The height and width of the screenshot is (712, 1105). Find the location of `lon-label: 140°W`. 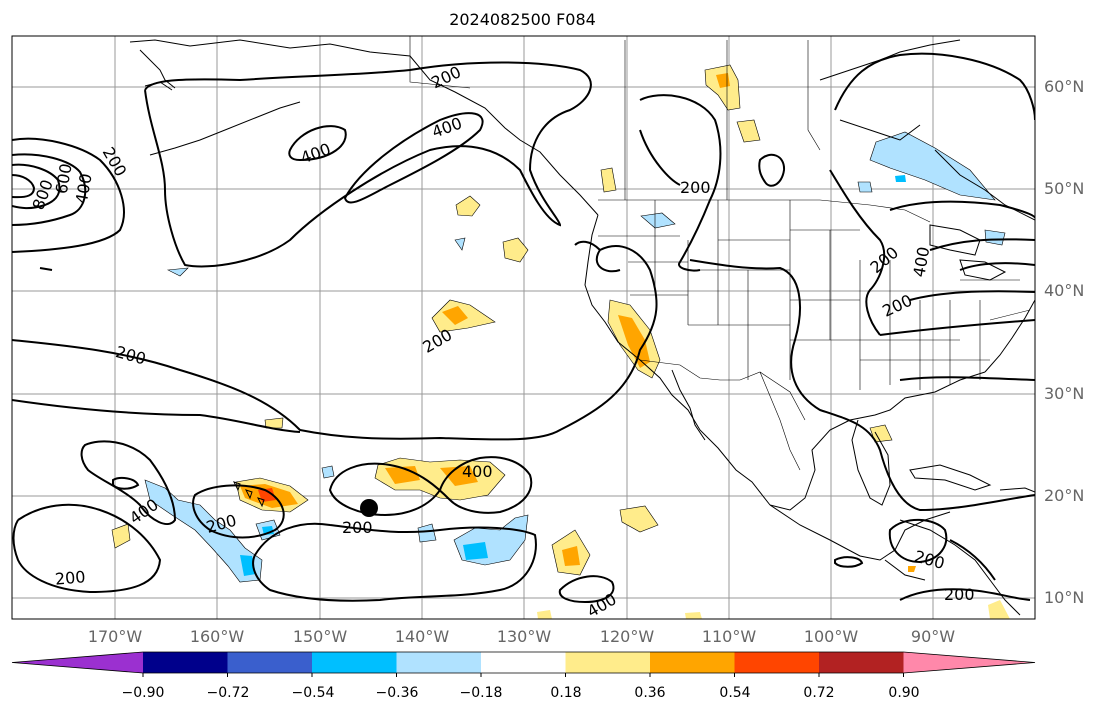

lon-label: 140°W is located at coordinates (422, 636).